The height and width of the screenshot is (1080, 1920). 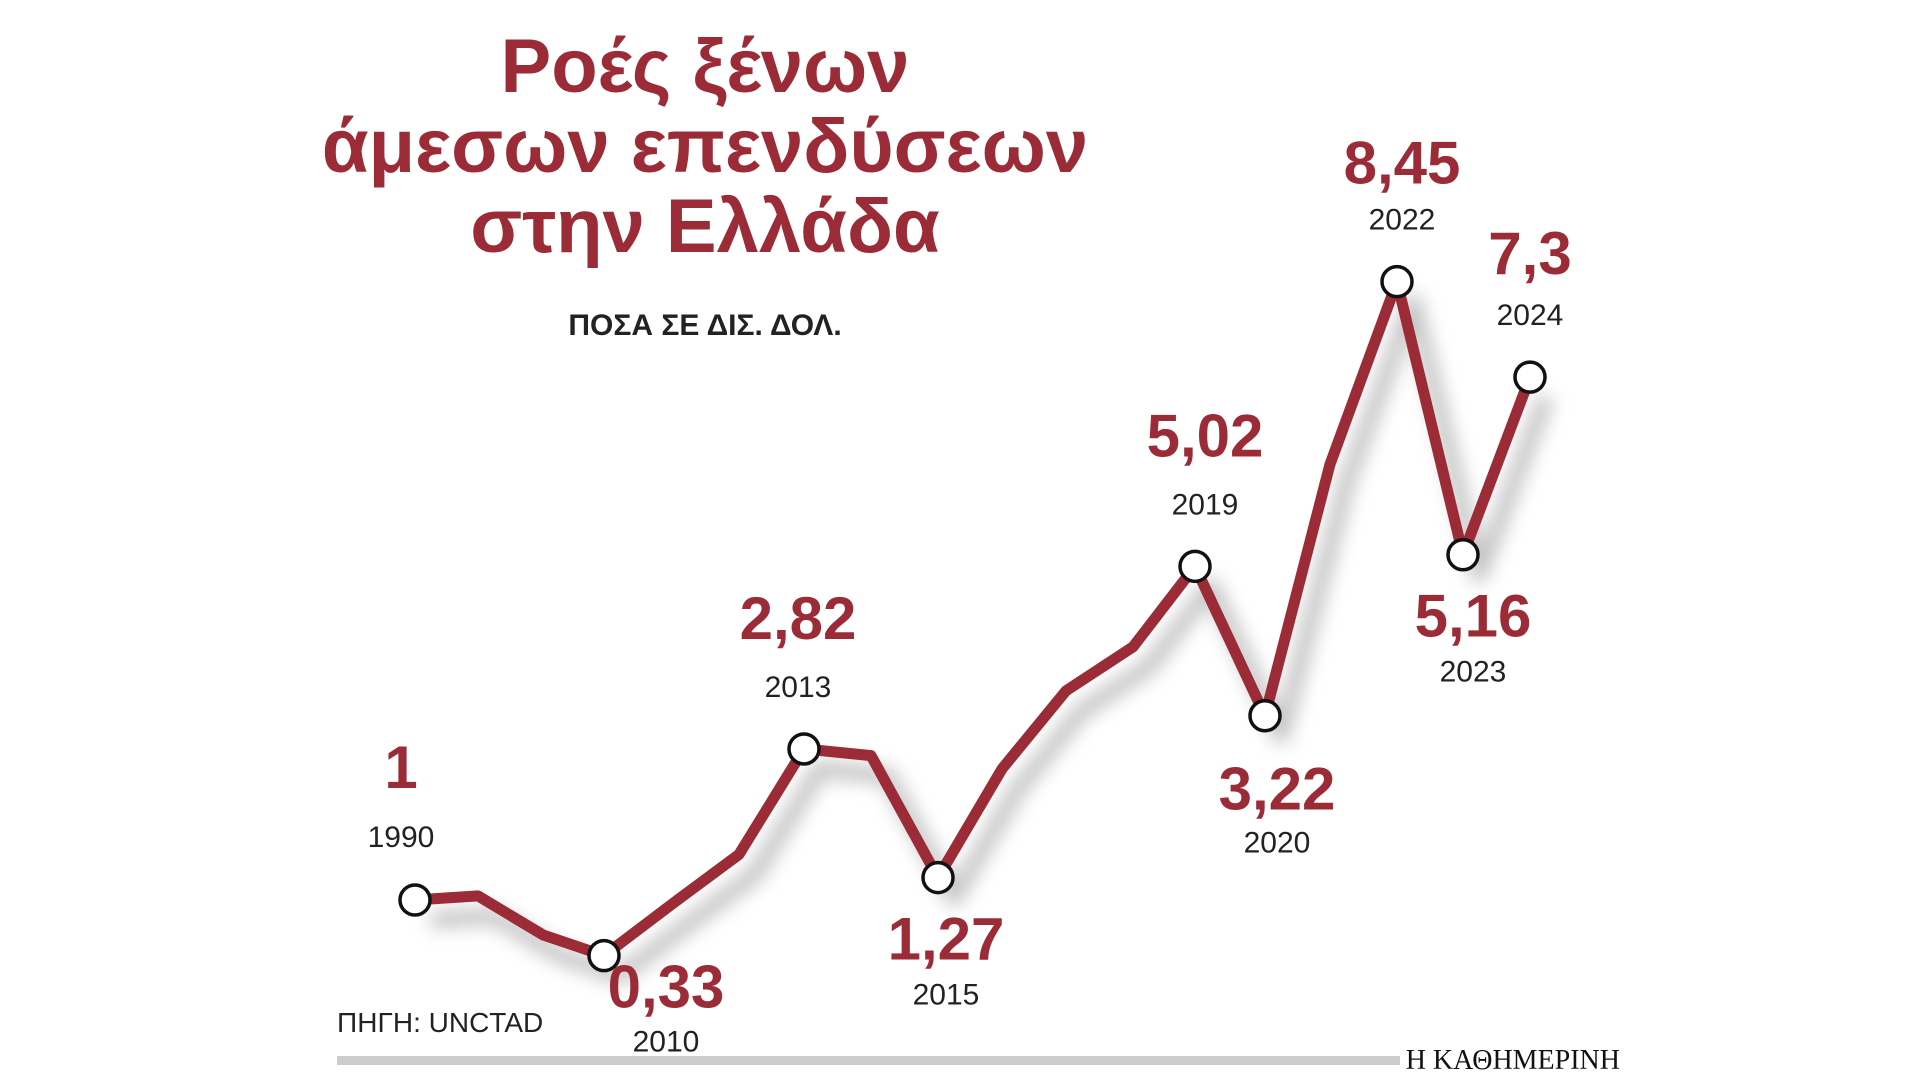 I want to click on data-point-2024, so click(x=1530, y=377).